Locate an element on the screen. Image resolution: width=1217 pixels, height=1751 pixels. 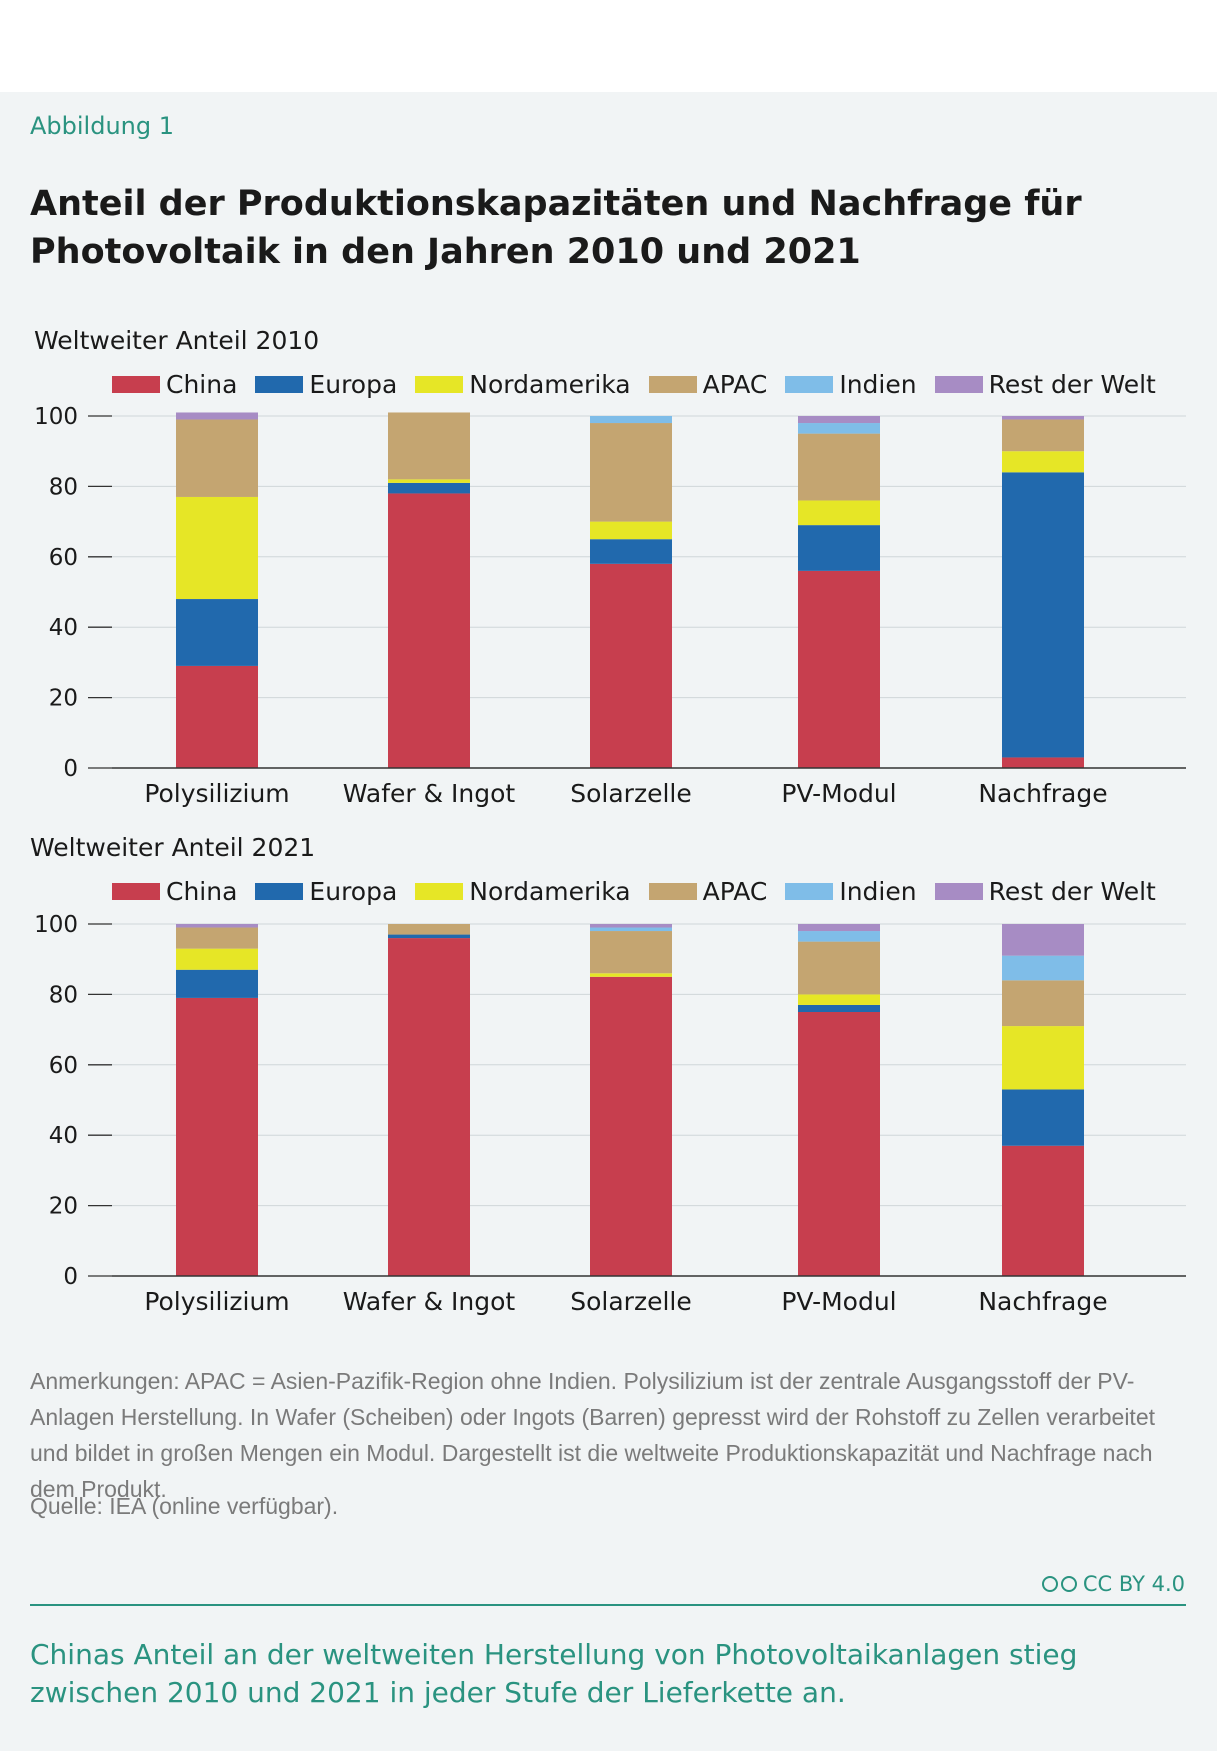
license: CC BY 4.0 is located at coordinates (1113, 1584).